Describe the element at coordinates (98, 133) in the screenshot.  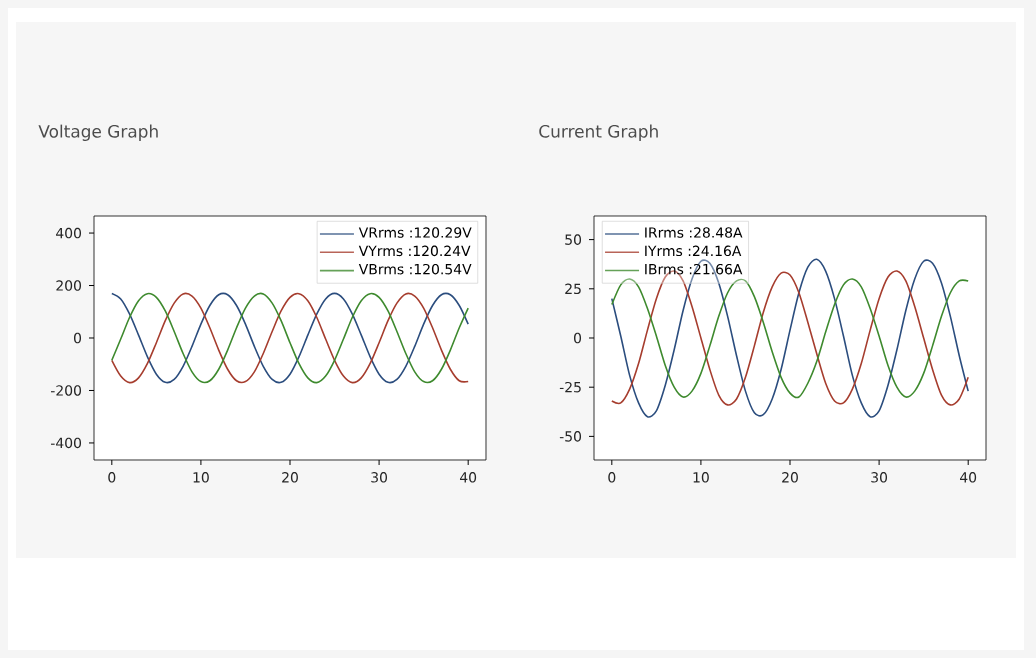
I see `chart-title: Voltage Graph` at that location.